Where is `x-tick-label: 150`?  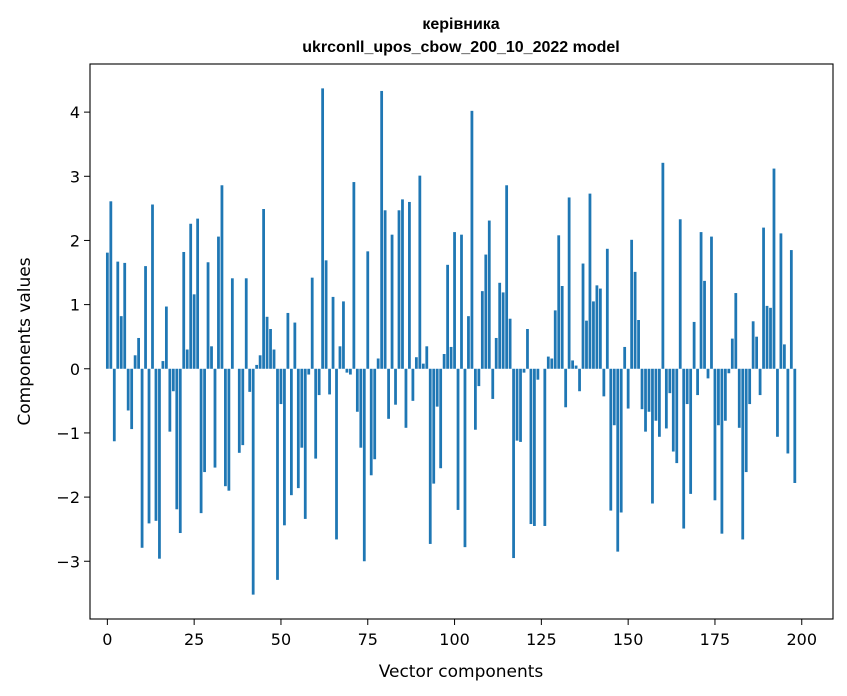
x-tick-label: 150 is located at coordinates (628, 639).